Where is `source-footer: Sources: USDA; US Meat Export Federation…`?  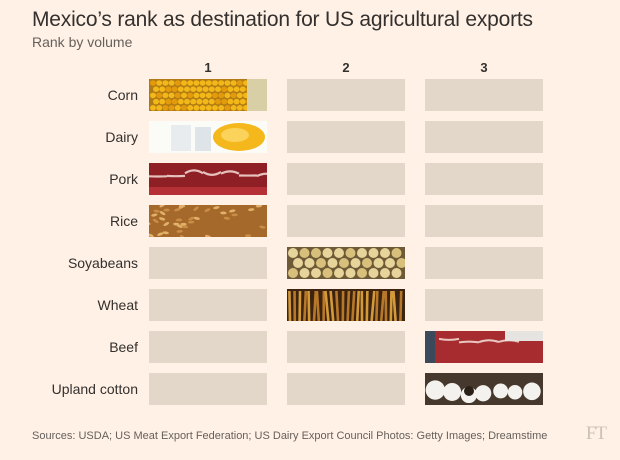 source-footer: Sources: USDA; US Meat Export Federation… is located at coordinates (290, 436).